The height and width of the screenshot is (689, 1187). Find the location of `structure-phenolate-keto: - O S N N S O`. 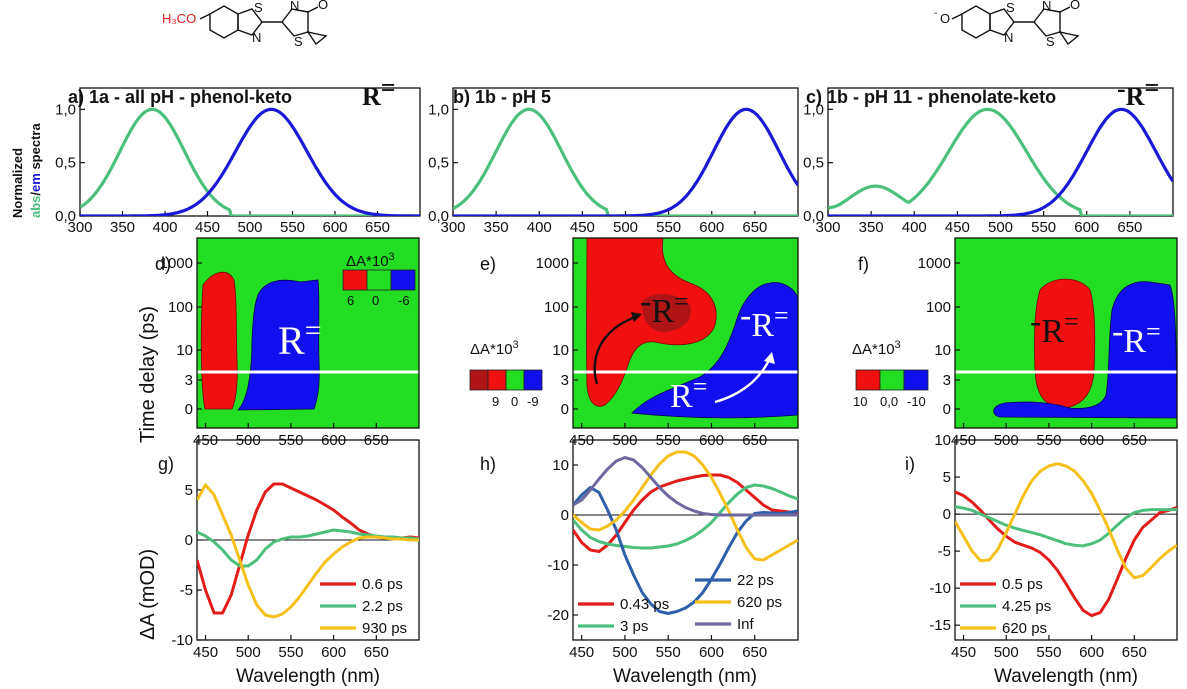

structure-phenolate-keto: - O S N N S O is located at coordinates (1007, 24).